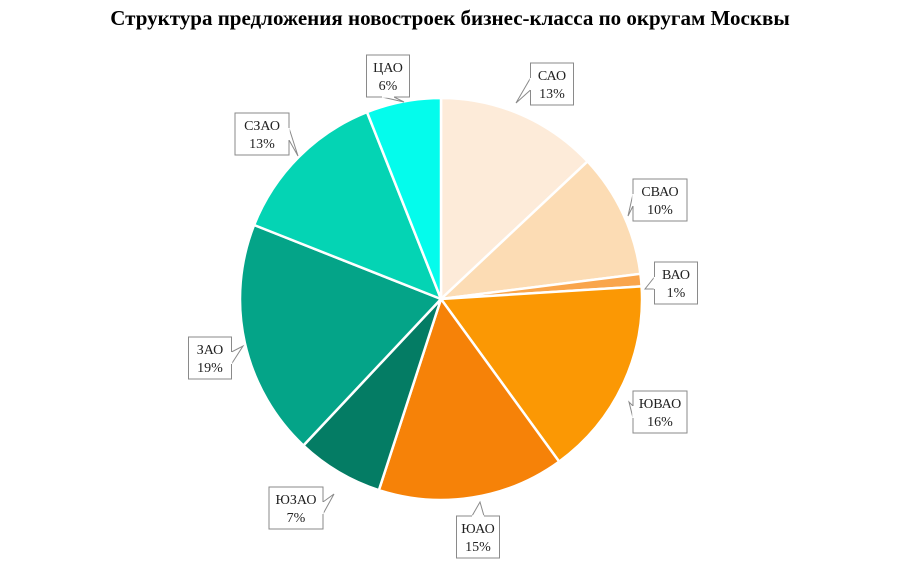  What do you see at coordinates (478, 547) in the screenshot?
I see `slice-label-value: 15%` at bounding box center [478, 547].